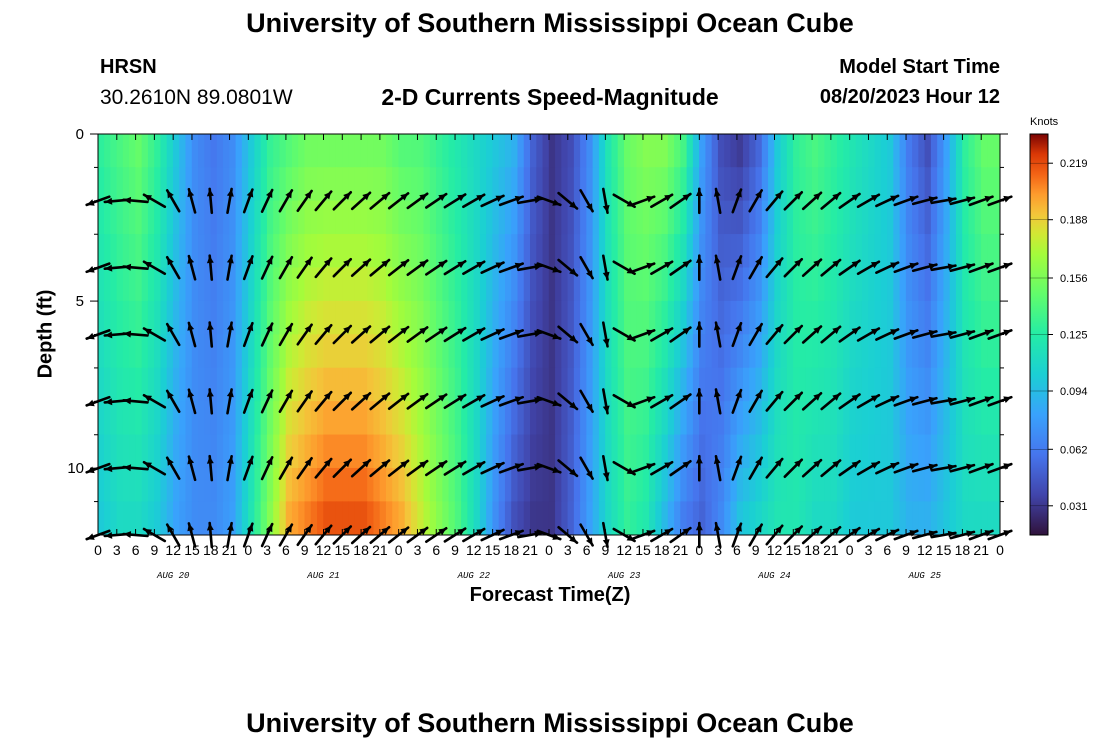 The image size is (1100, 750). I want to click on x-tick-label: 12, so click(474, 550).